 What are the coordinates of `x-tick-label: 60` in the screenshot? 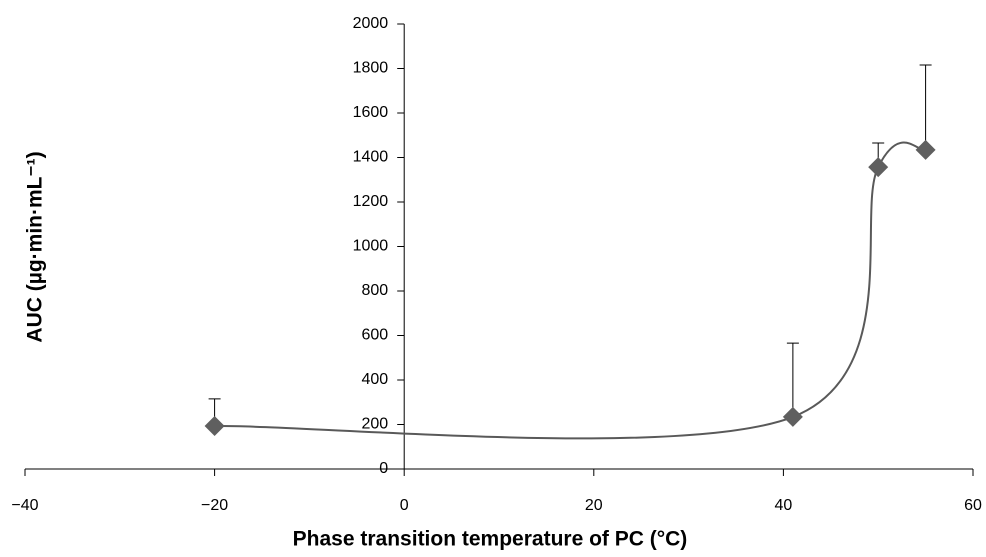 It's located at (973, 505).